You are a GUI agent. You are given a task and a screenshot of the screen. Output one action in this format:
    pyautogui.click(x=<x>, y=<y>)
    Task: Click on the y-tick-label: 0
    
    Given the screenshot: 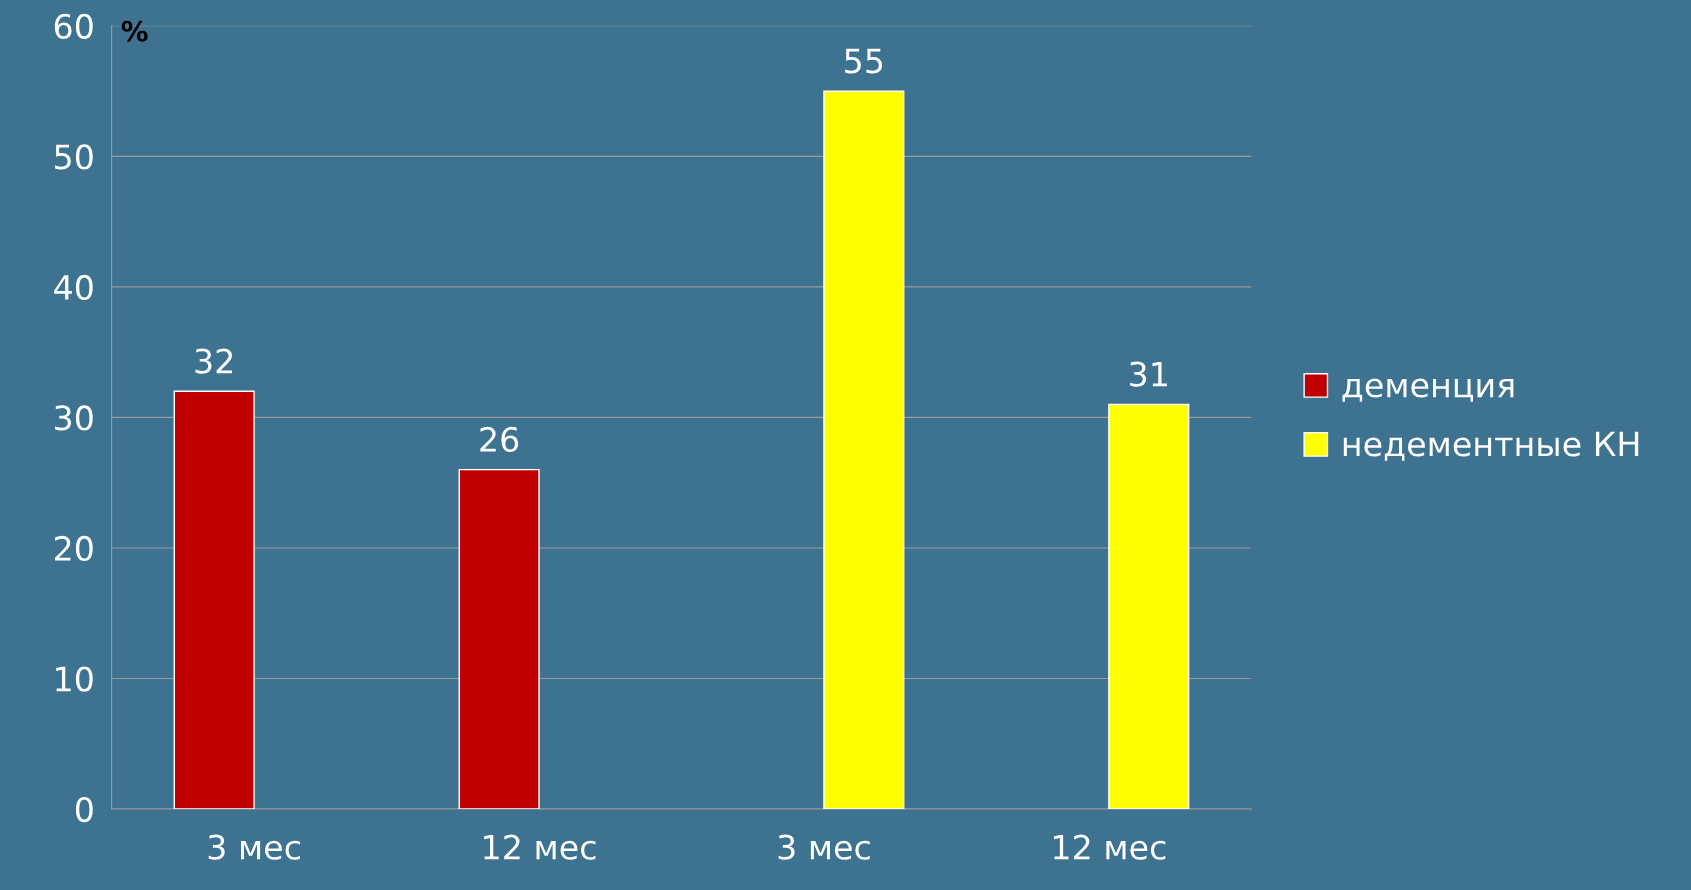 What is the action you would take?
    pyautogui.click(x=84, y=809)
    